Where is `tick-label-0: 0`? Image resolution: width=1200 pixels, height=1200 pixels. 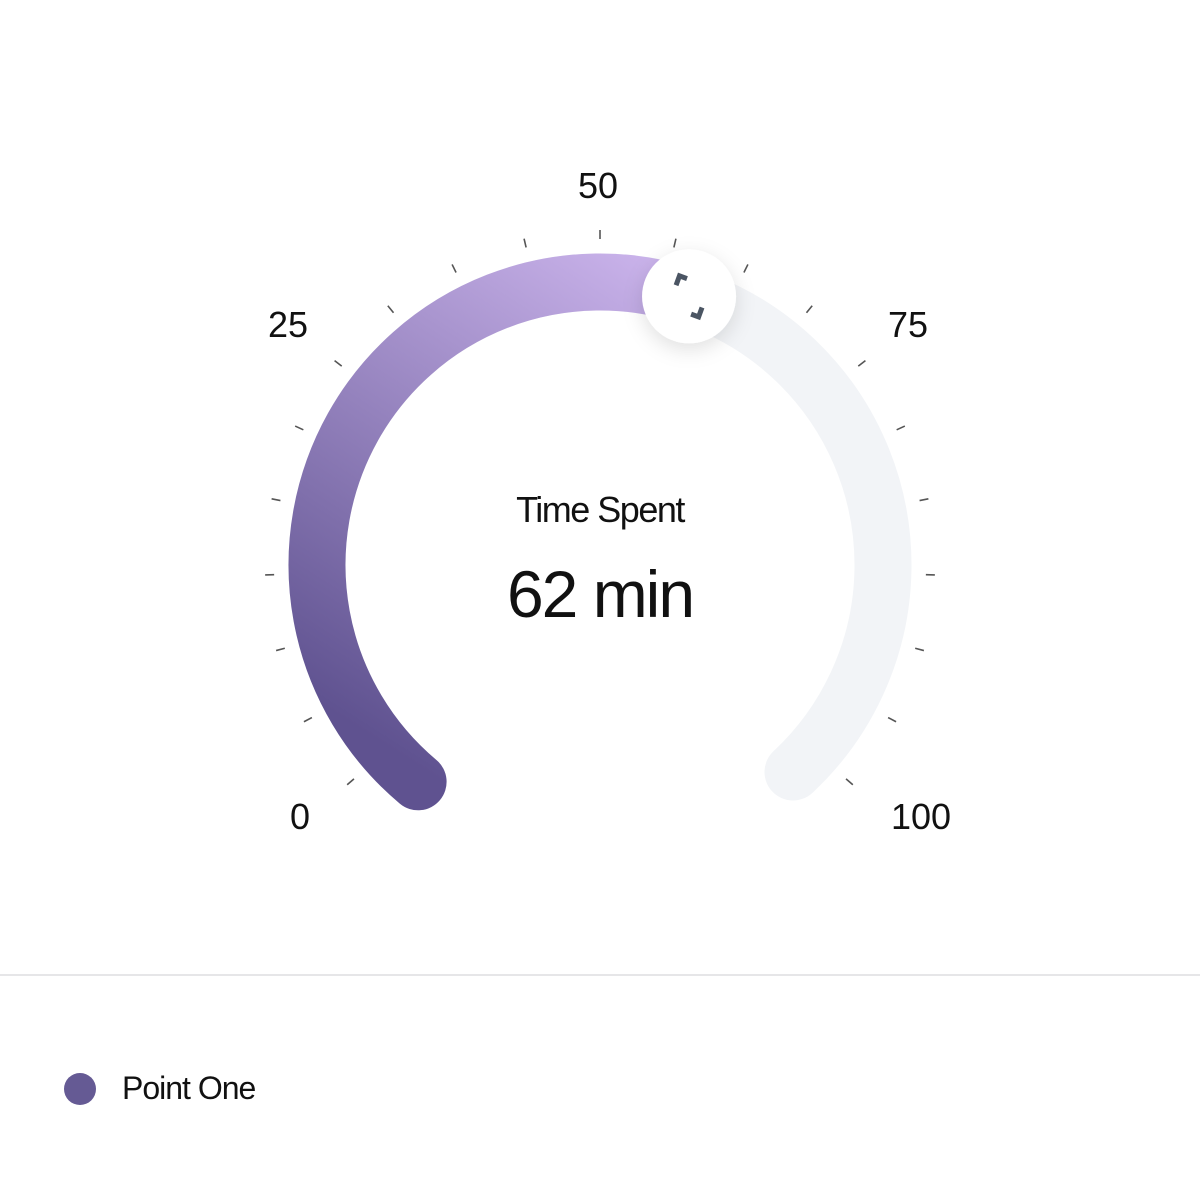 tick-label-0: 0 is located at coordinates (300, 816).